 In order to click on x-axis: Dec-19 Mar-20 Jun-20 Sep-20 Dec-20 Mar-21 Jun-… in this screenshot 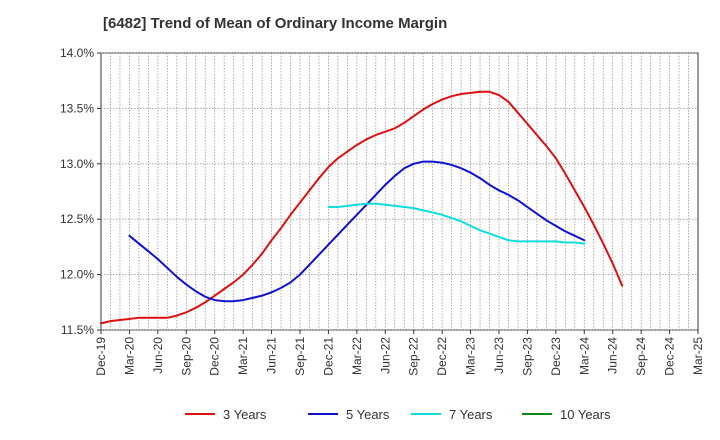, I will do `click(399, 353)`.